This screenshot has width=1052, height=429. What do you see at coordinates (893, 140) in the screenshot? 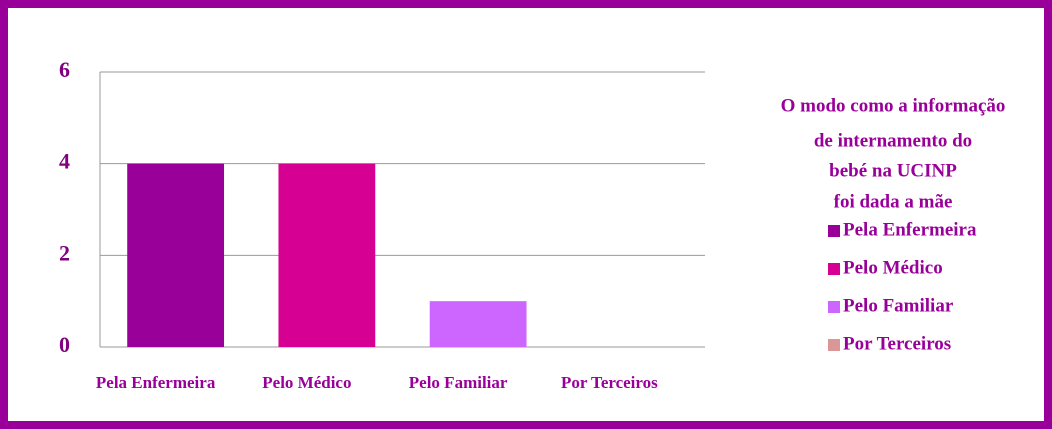
I see `legend-title: de internamento do` at bounding box center [893, 140].